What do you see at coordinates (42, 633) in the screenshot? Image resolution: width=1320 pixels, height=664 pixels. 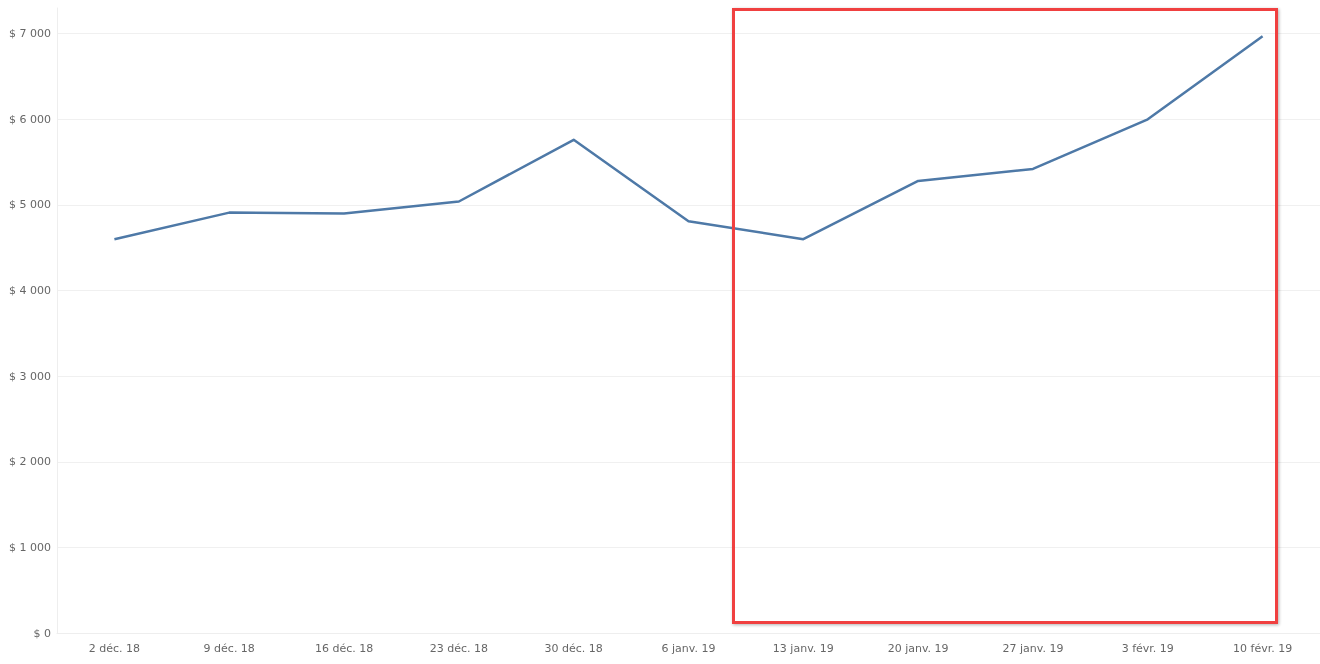 I see `y-tick-label: $ 0` at bounding box center [42, 633].